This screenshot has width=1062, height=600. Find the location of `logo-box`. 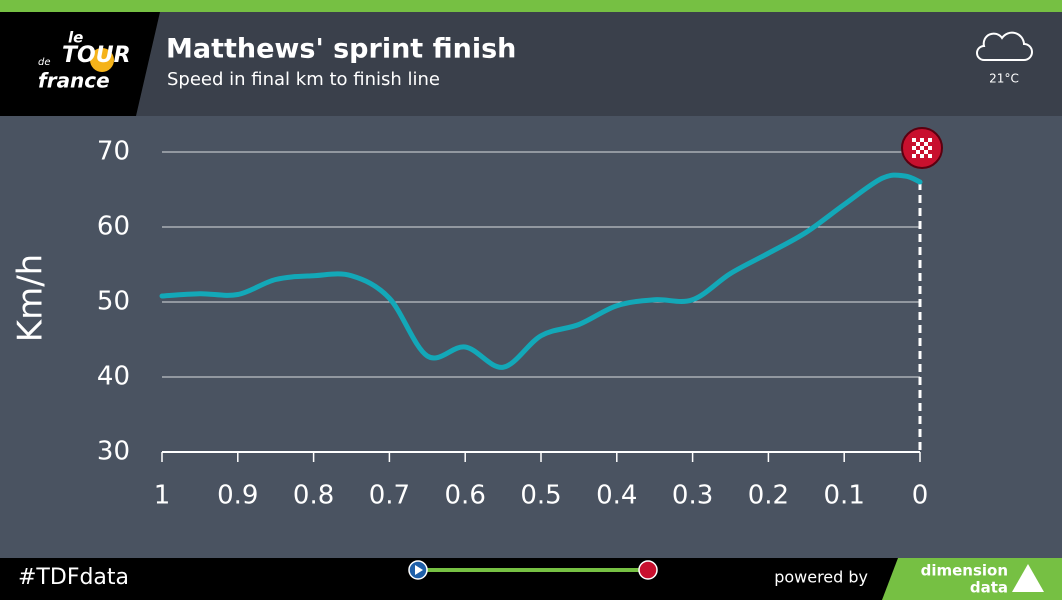

logo-box is located at coordinates (80, 64).